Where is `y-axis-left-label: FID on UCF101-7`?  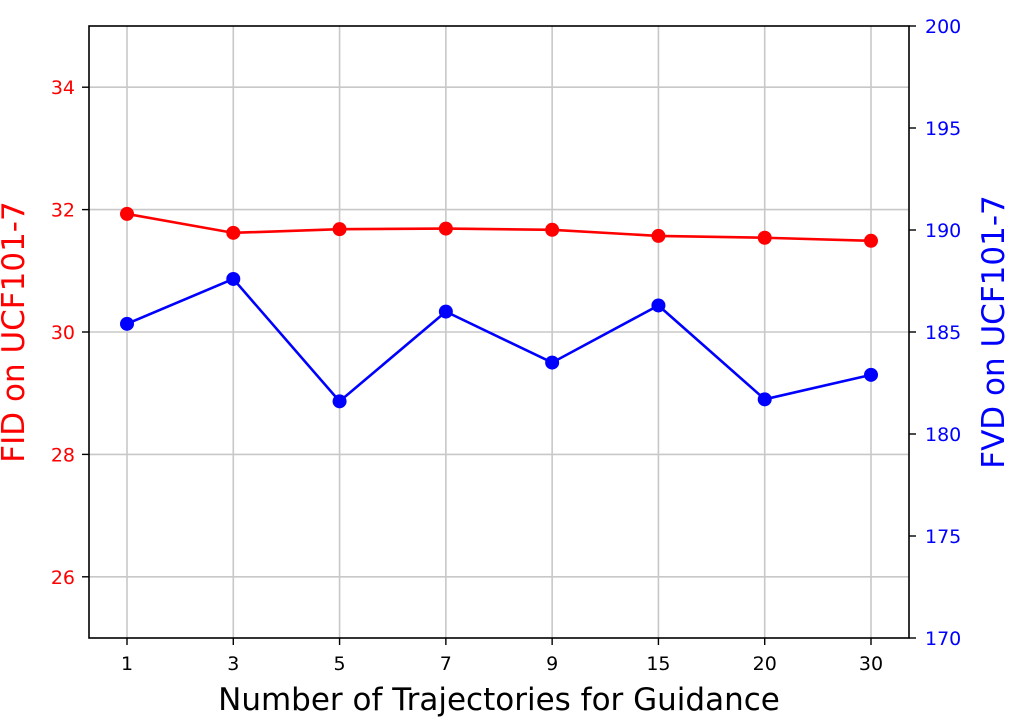 y-axis-left-label: FID on UCF101-7 is located at coordinates (16, 331).